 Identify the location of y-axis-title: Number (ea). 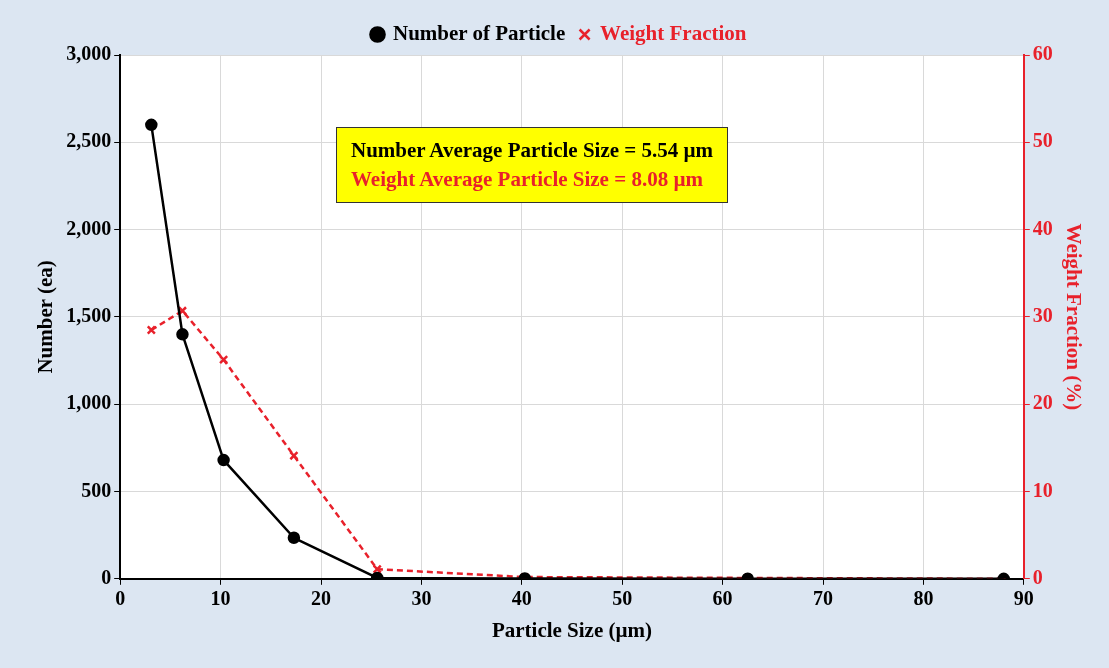
(45, 317).